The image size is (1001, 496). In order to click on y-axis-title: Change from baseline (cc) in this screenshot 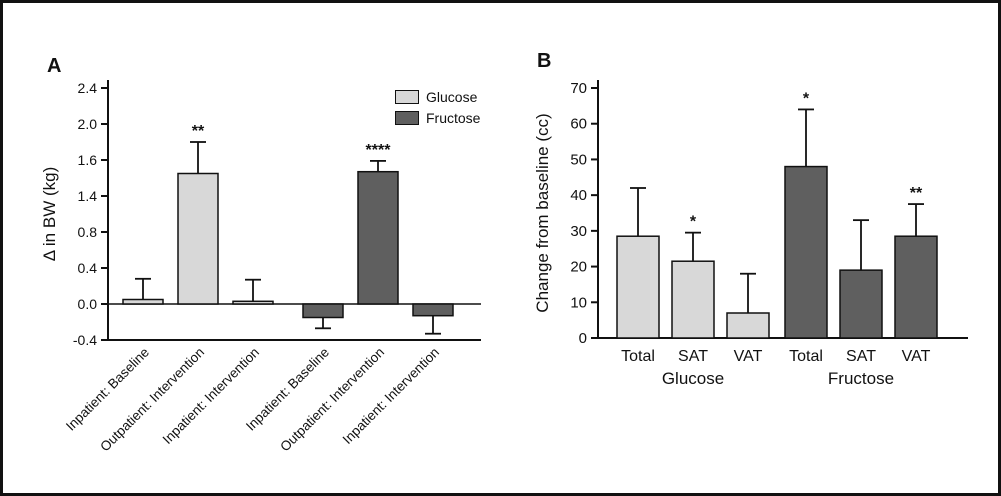, I will do `click(542, 212)`.